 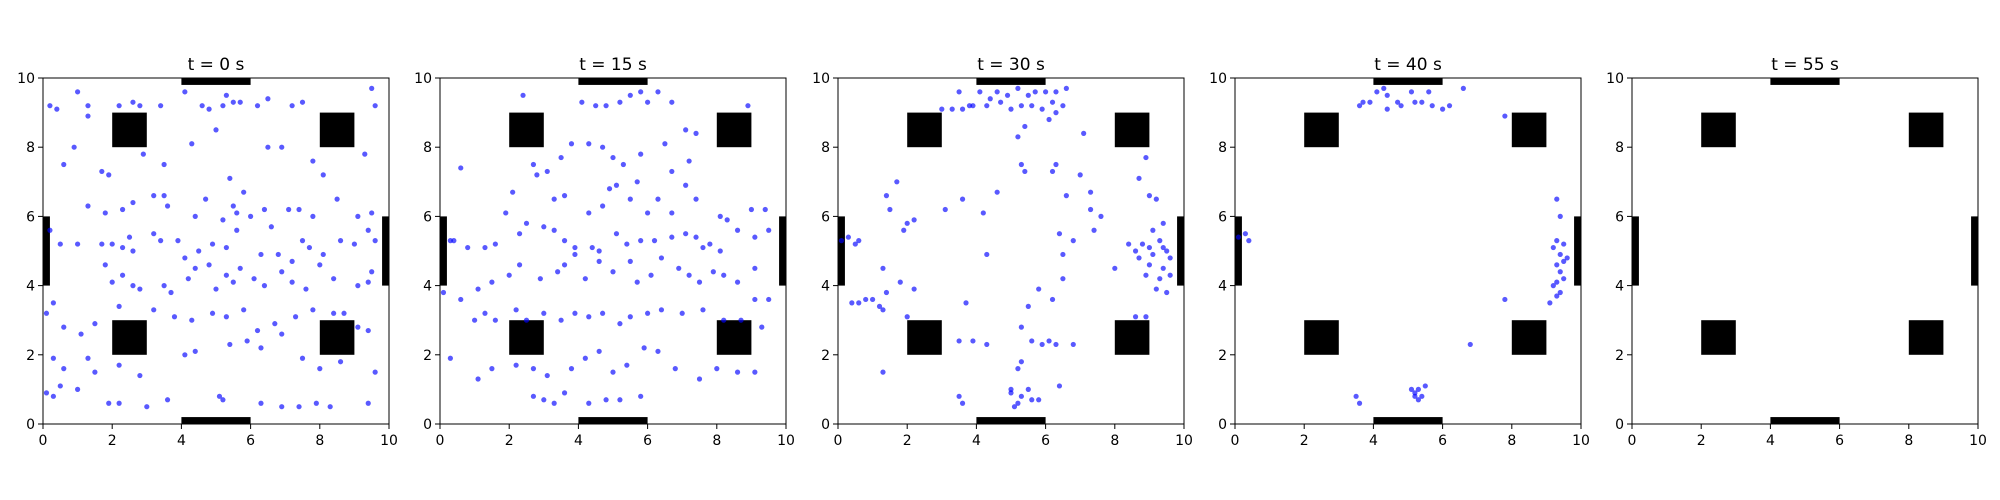 I want to click on panel-title: t = 0 s, so click(x=216, y=65).